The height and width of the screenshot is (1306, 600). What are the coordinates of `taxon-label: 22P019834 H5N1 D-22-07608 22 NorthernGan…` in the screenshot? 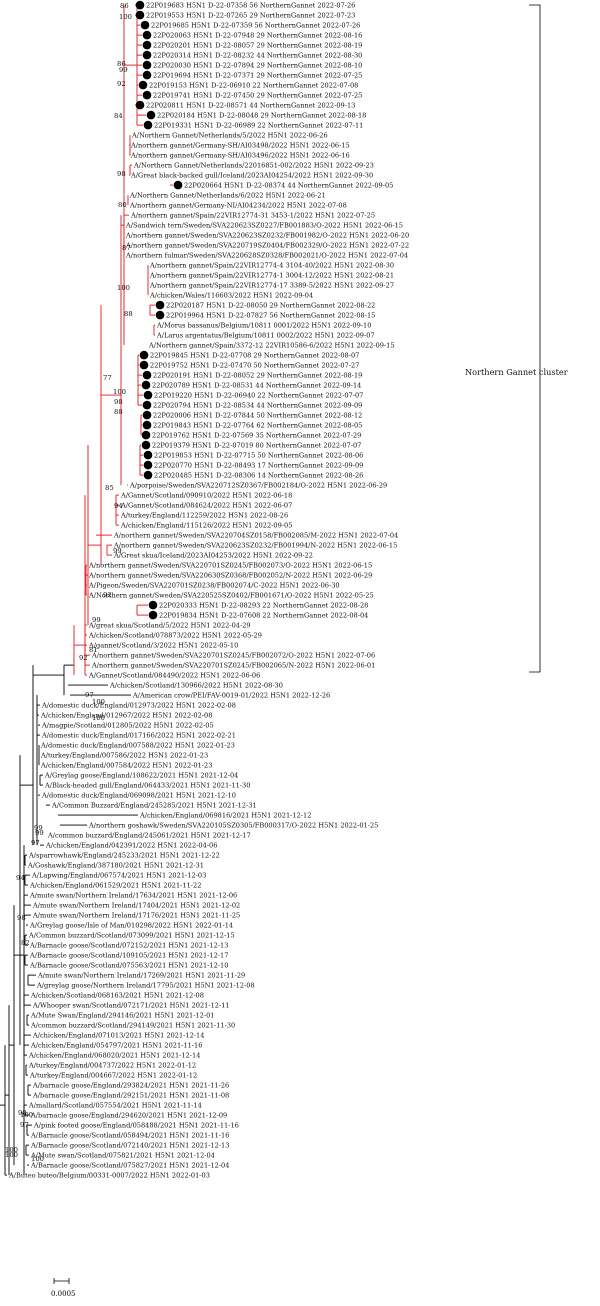 It's located at (263, 615).